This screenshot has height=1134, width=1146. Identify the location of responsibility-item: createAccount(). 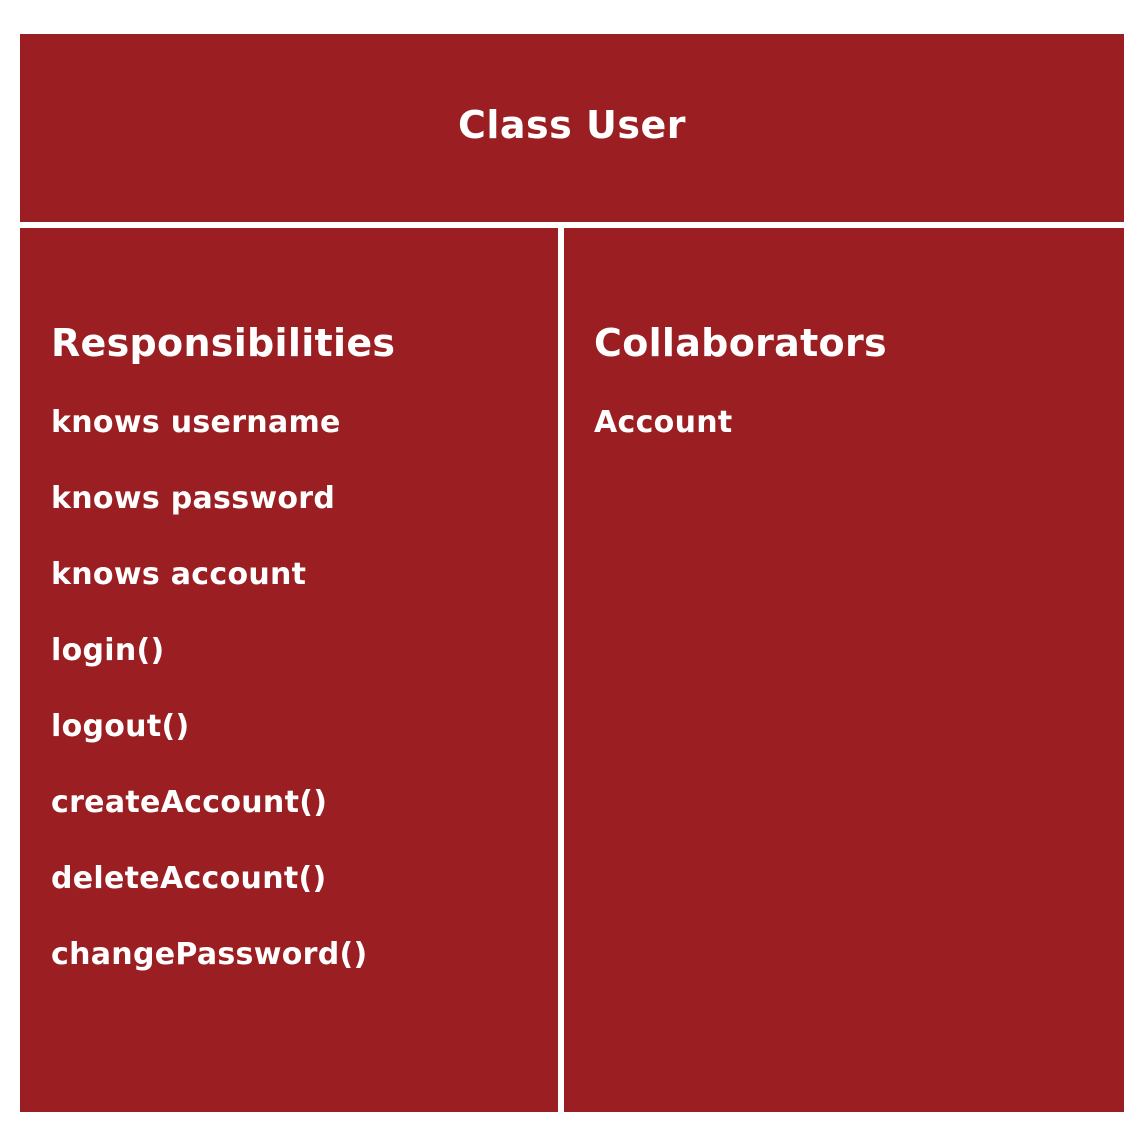
(189, 802).